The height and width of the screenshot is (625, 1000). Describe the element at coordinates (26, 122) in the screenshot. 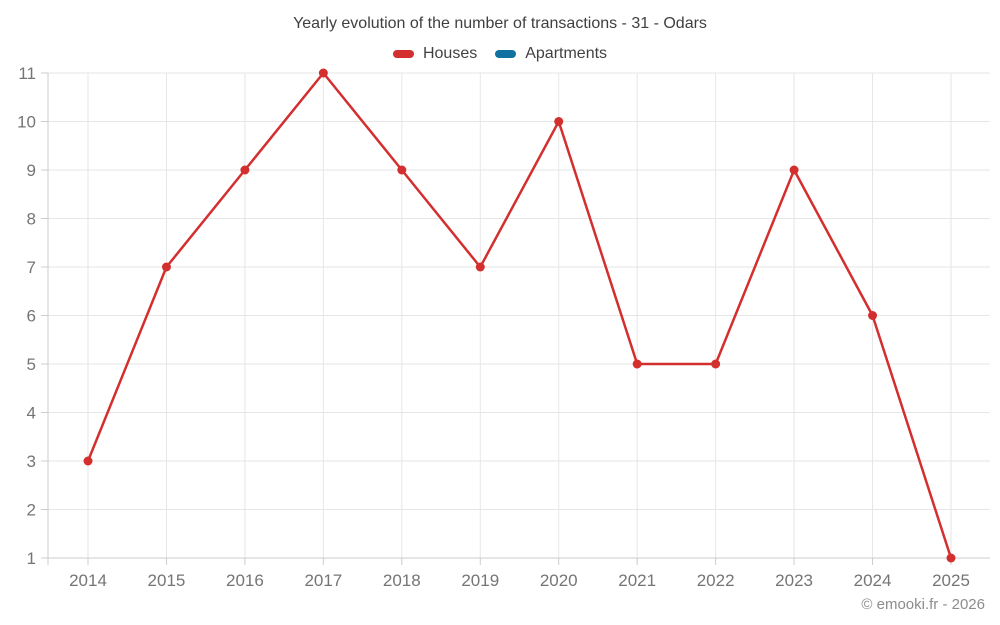

I see `y-tick-label: 10` at that location.